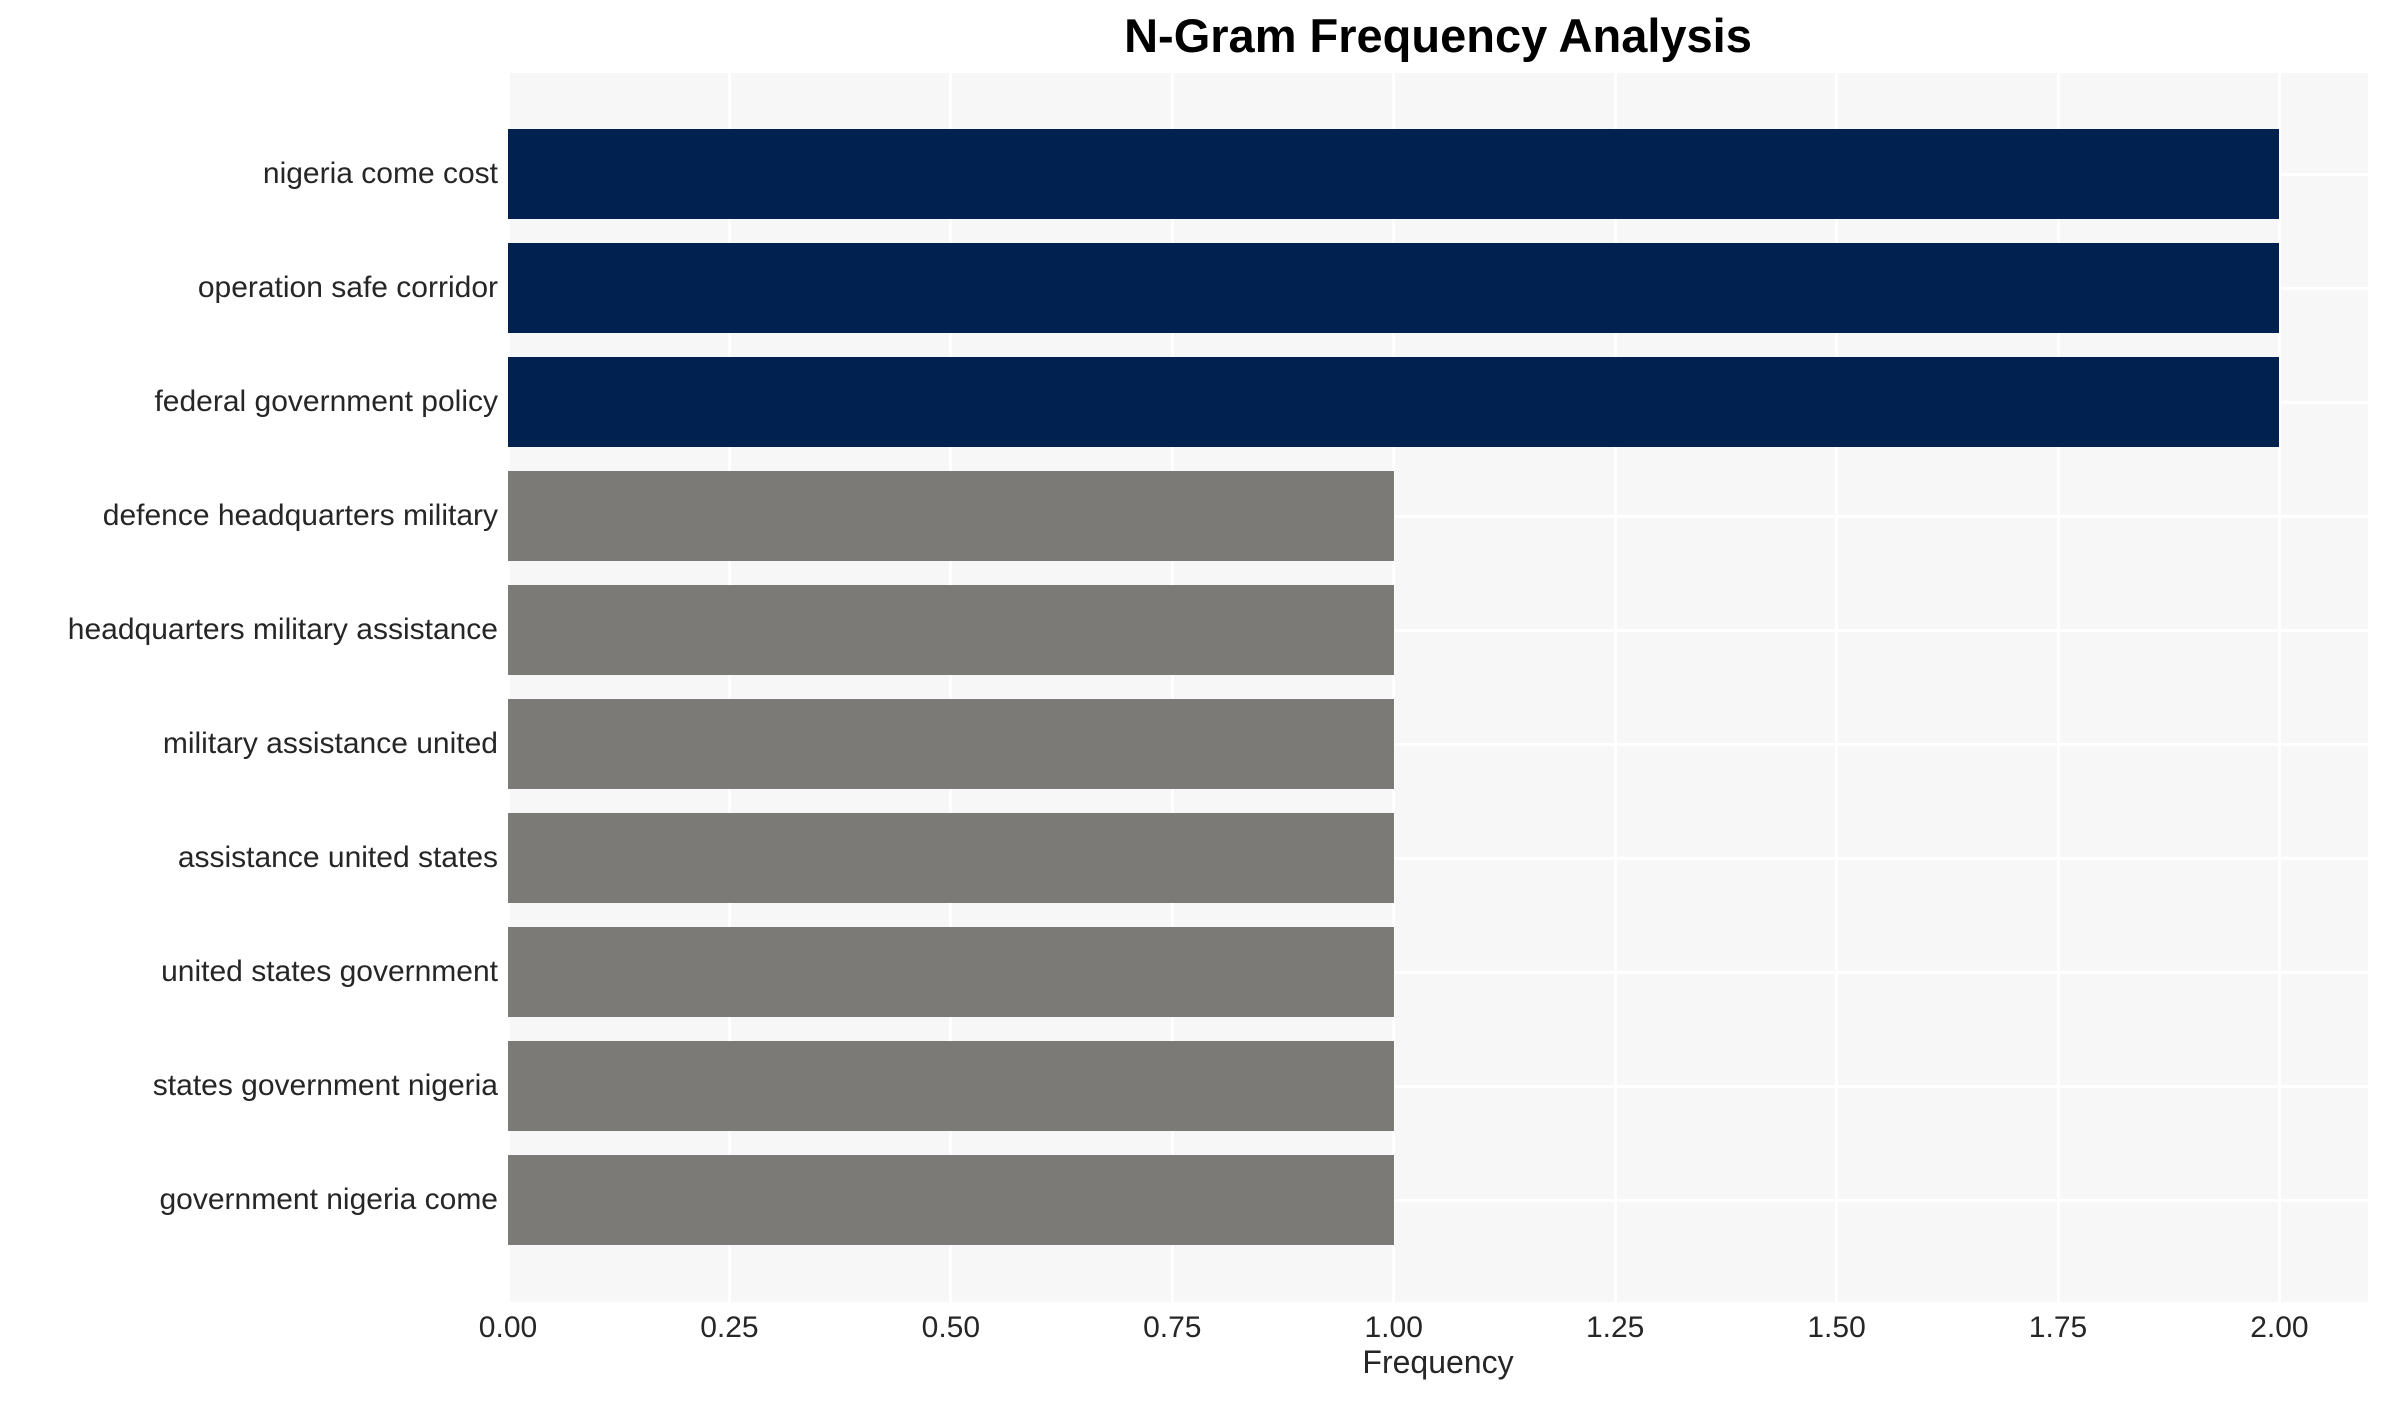  I want to click on x-tick-label: 1.25, so click(1615, 1327).